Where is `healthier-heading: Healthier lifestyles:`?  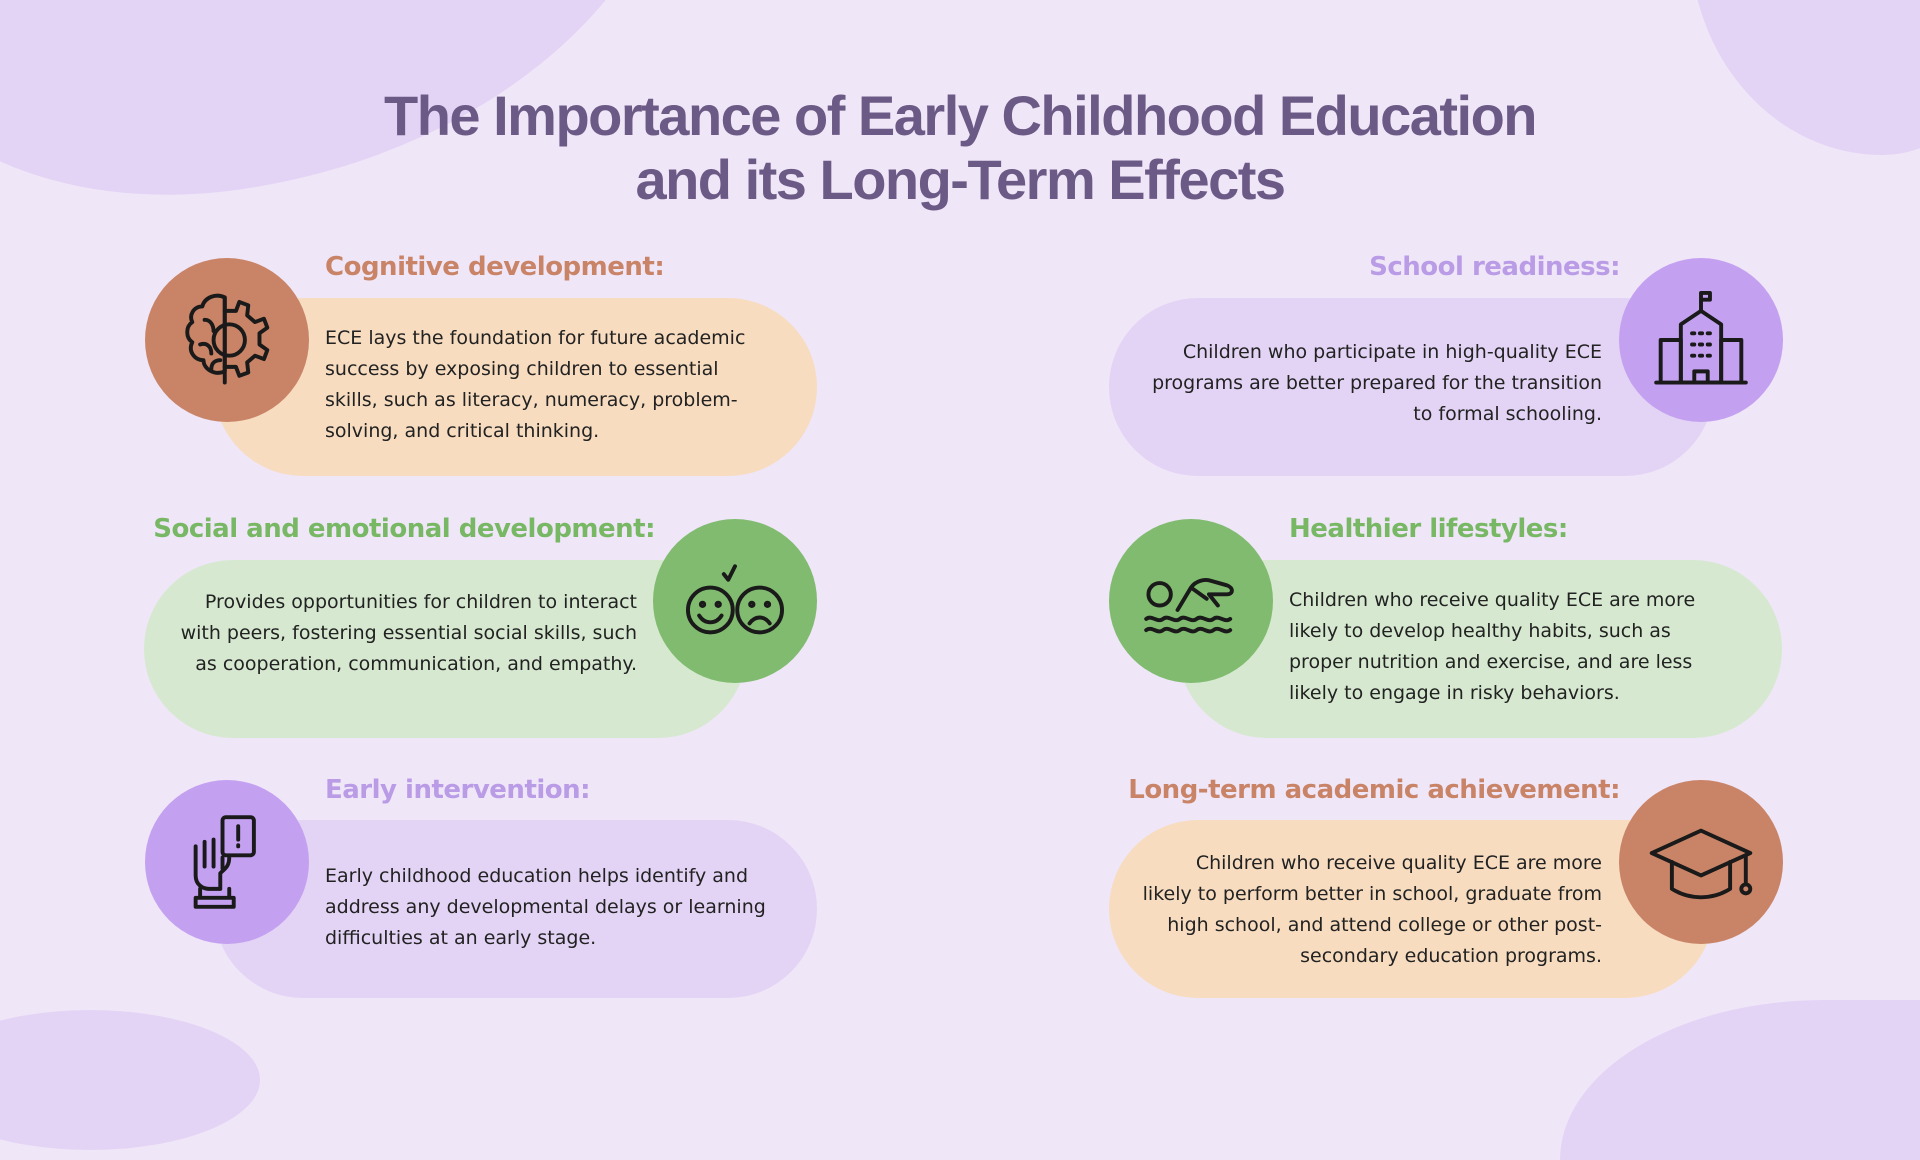
healthier-heading: Healthier lifestyles: is located at coordinates (1428, 529).